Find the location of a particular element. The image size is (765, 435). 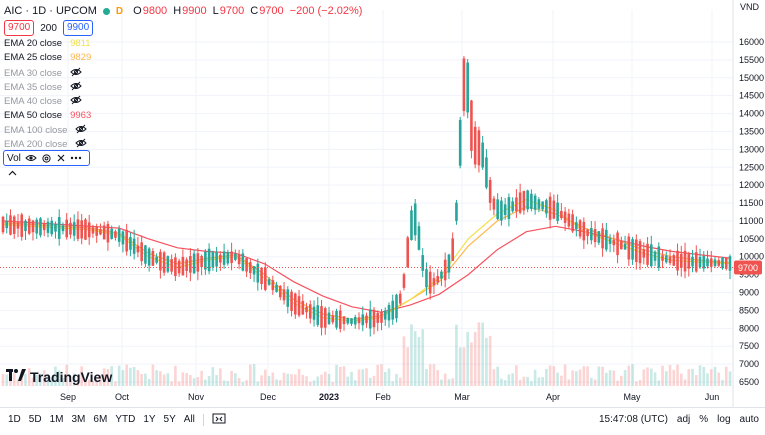

range-3m: 3M is located at coordinates (78, 419).